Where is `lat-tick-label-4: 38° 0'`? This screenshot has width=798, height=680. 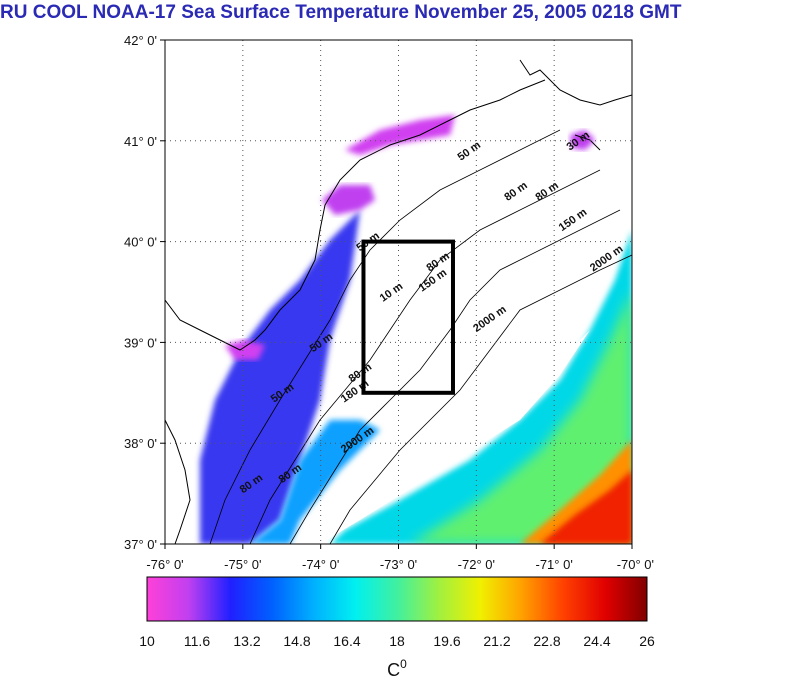
lat-tick-label-4: 38° 0' is located at coordinates (140, 443).